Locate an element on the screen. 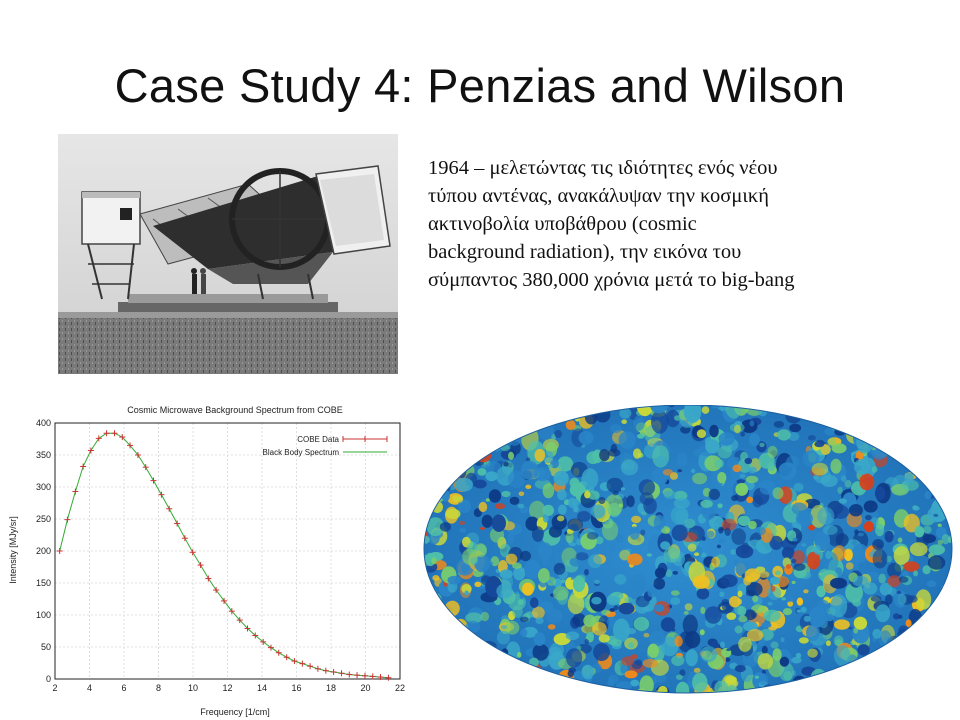 The image size is (960, 720). x-tick-label: 20 is located at coordinates (365, 688).